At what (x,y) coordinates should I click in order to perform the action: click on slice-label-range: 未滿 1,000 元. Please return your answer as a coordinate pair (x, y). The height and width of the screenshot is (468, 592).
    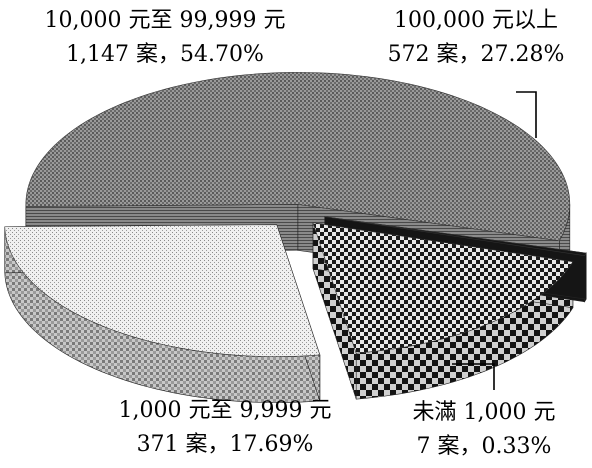
    Looking at the image, I should click on (484, 412).